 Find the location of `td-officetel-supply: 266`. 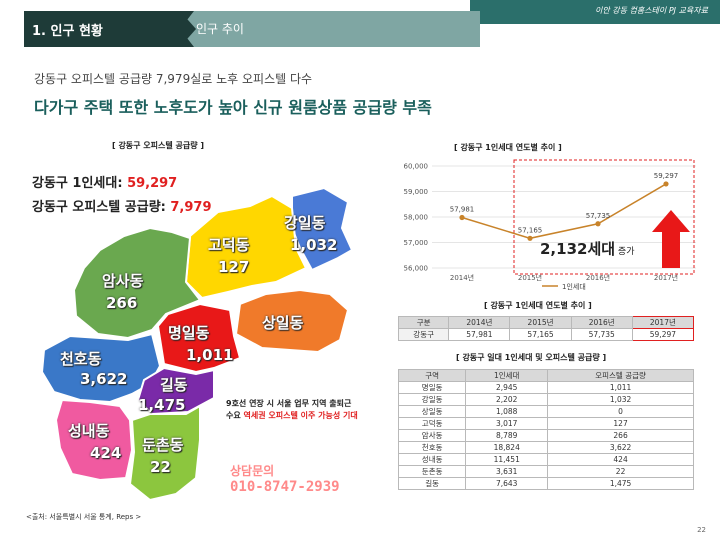

td-officetel-supply: 266 is located at coordinates (620, 435).